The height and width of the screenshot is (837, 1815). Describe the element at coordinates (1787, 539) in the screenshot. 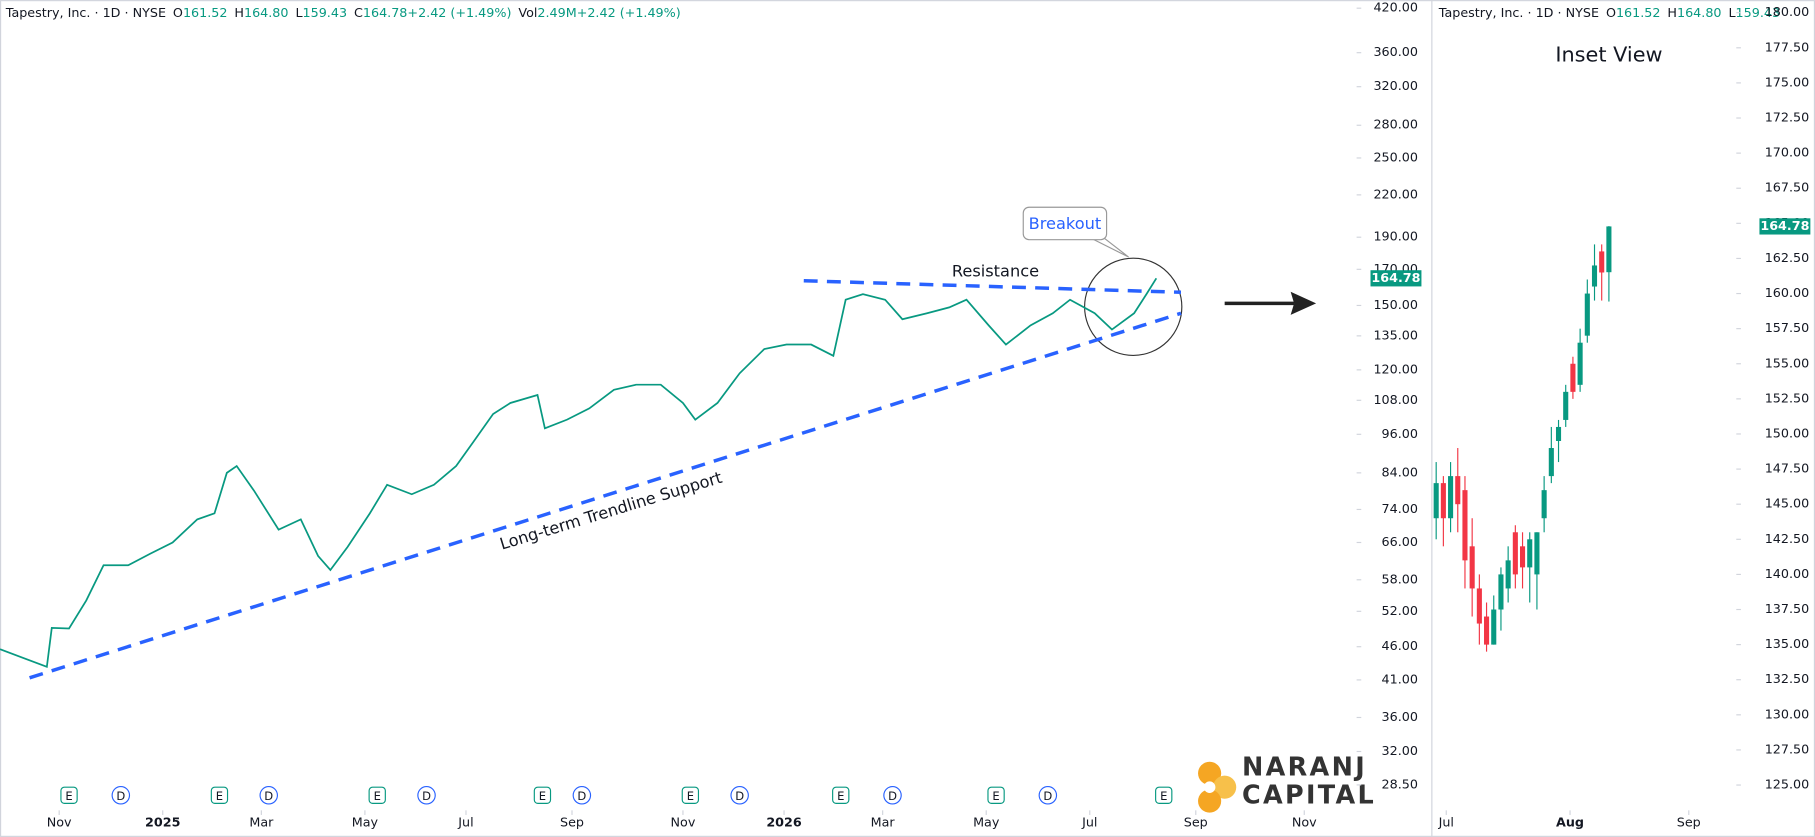

I see `y-tick-label: 142.50` at that location.